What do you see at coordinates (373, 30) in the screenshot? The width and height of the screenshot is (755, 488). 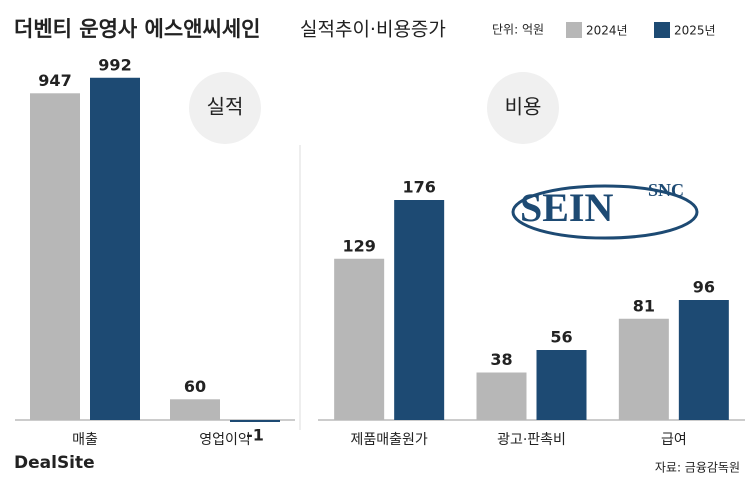 I see `subtitle: 실적추이·비용증가` at bounding box center [373, 30].